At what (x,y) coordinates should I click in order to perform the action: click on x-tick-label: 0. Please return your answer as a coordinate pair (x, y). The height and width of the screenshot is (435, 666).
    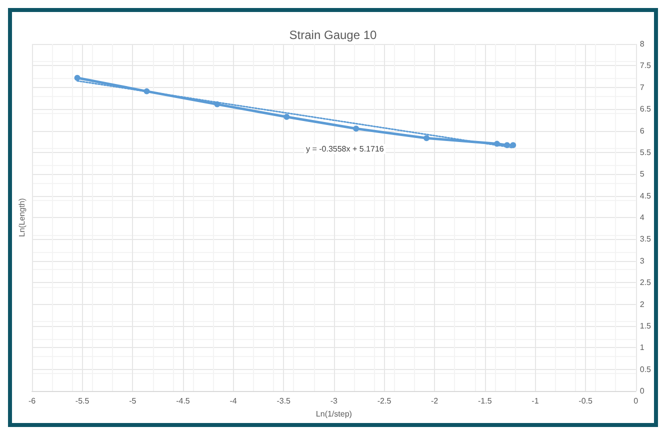
    Looking at the image, I should click on (636, 401).